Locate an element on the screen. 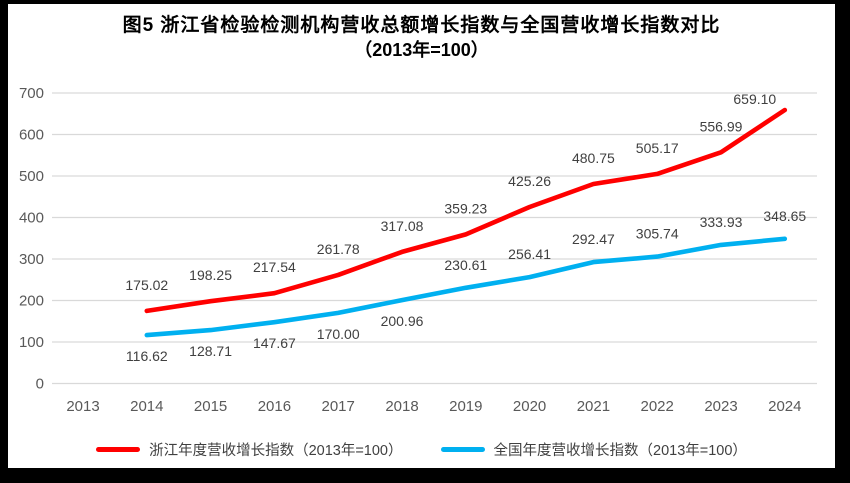  data-point-label: 128.71 is located at coordinates (210, 351).